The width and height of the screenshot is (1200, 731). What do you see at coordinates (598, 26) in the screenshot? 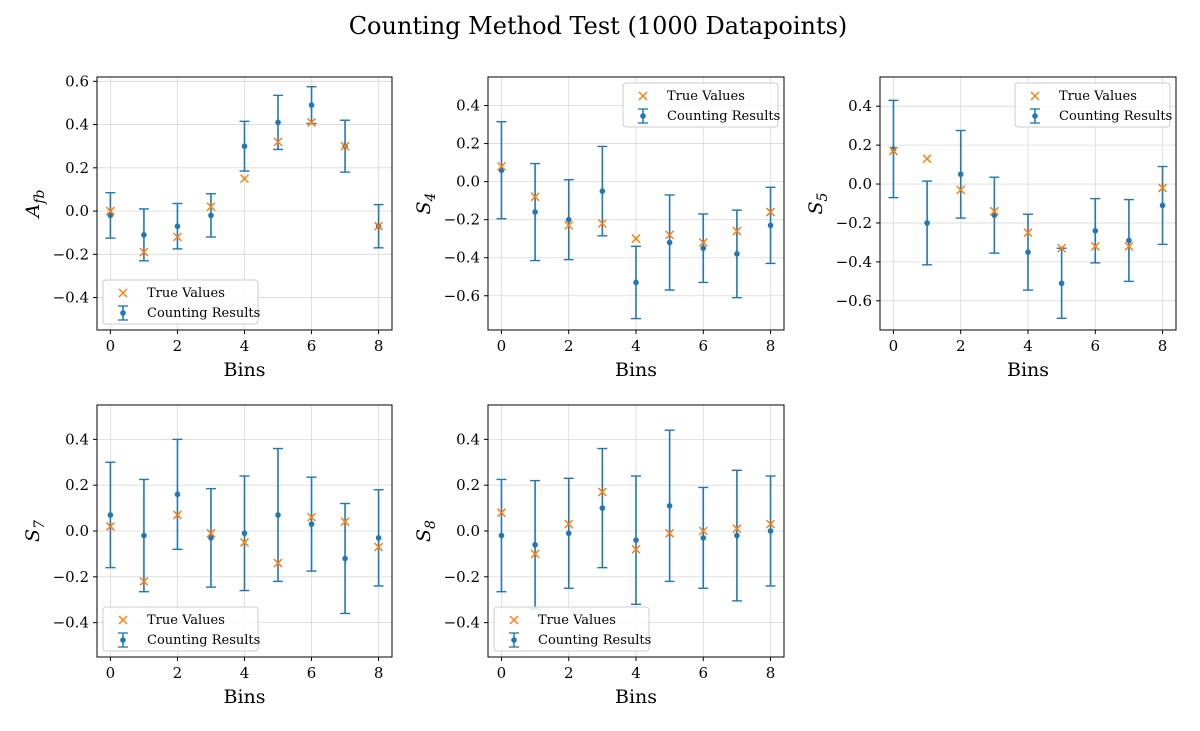
I see `figure-title: Counting Method Test (1000 Datapoints)` at bounding box center [598, 26].